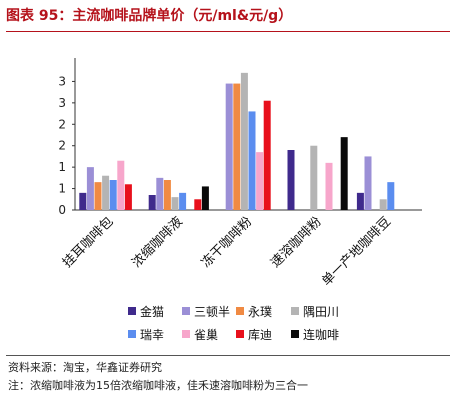 The width and height of the screenshot is (456, 402). What do you see at coordinates (212, 312) in the screenshot?
I see `legend-label: 三顿半` at bounding box center [212, 312].